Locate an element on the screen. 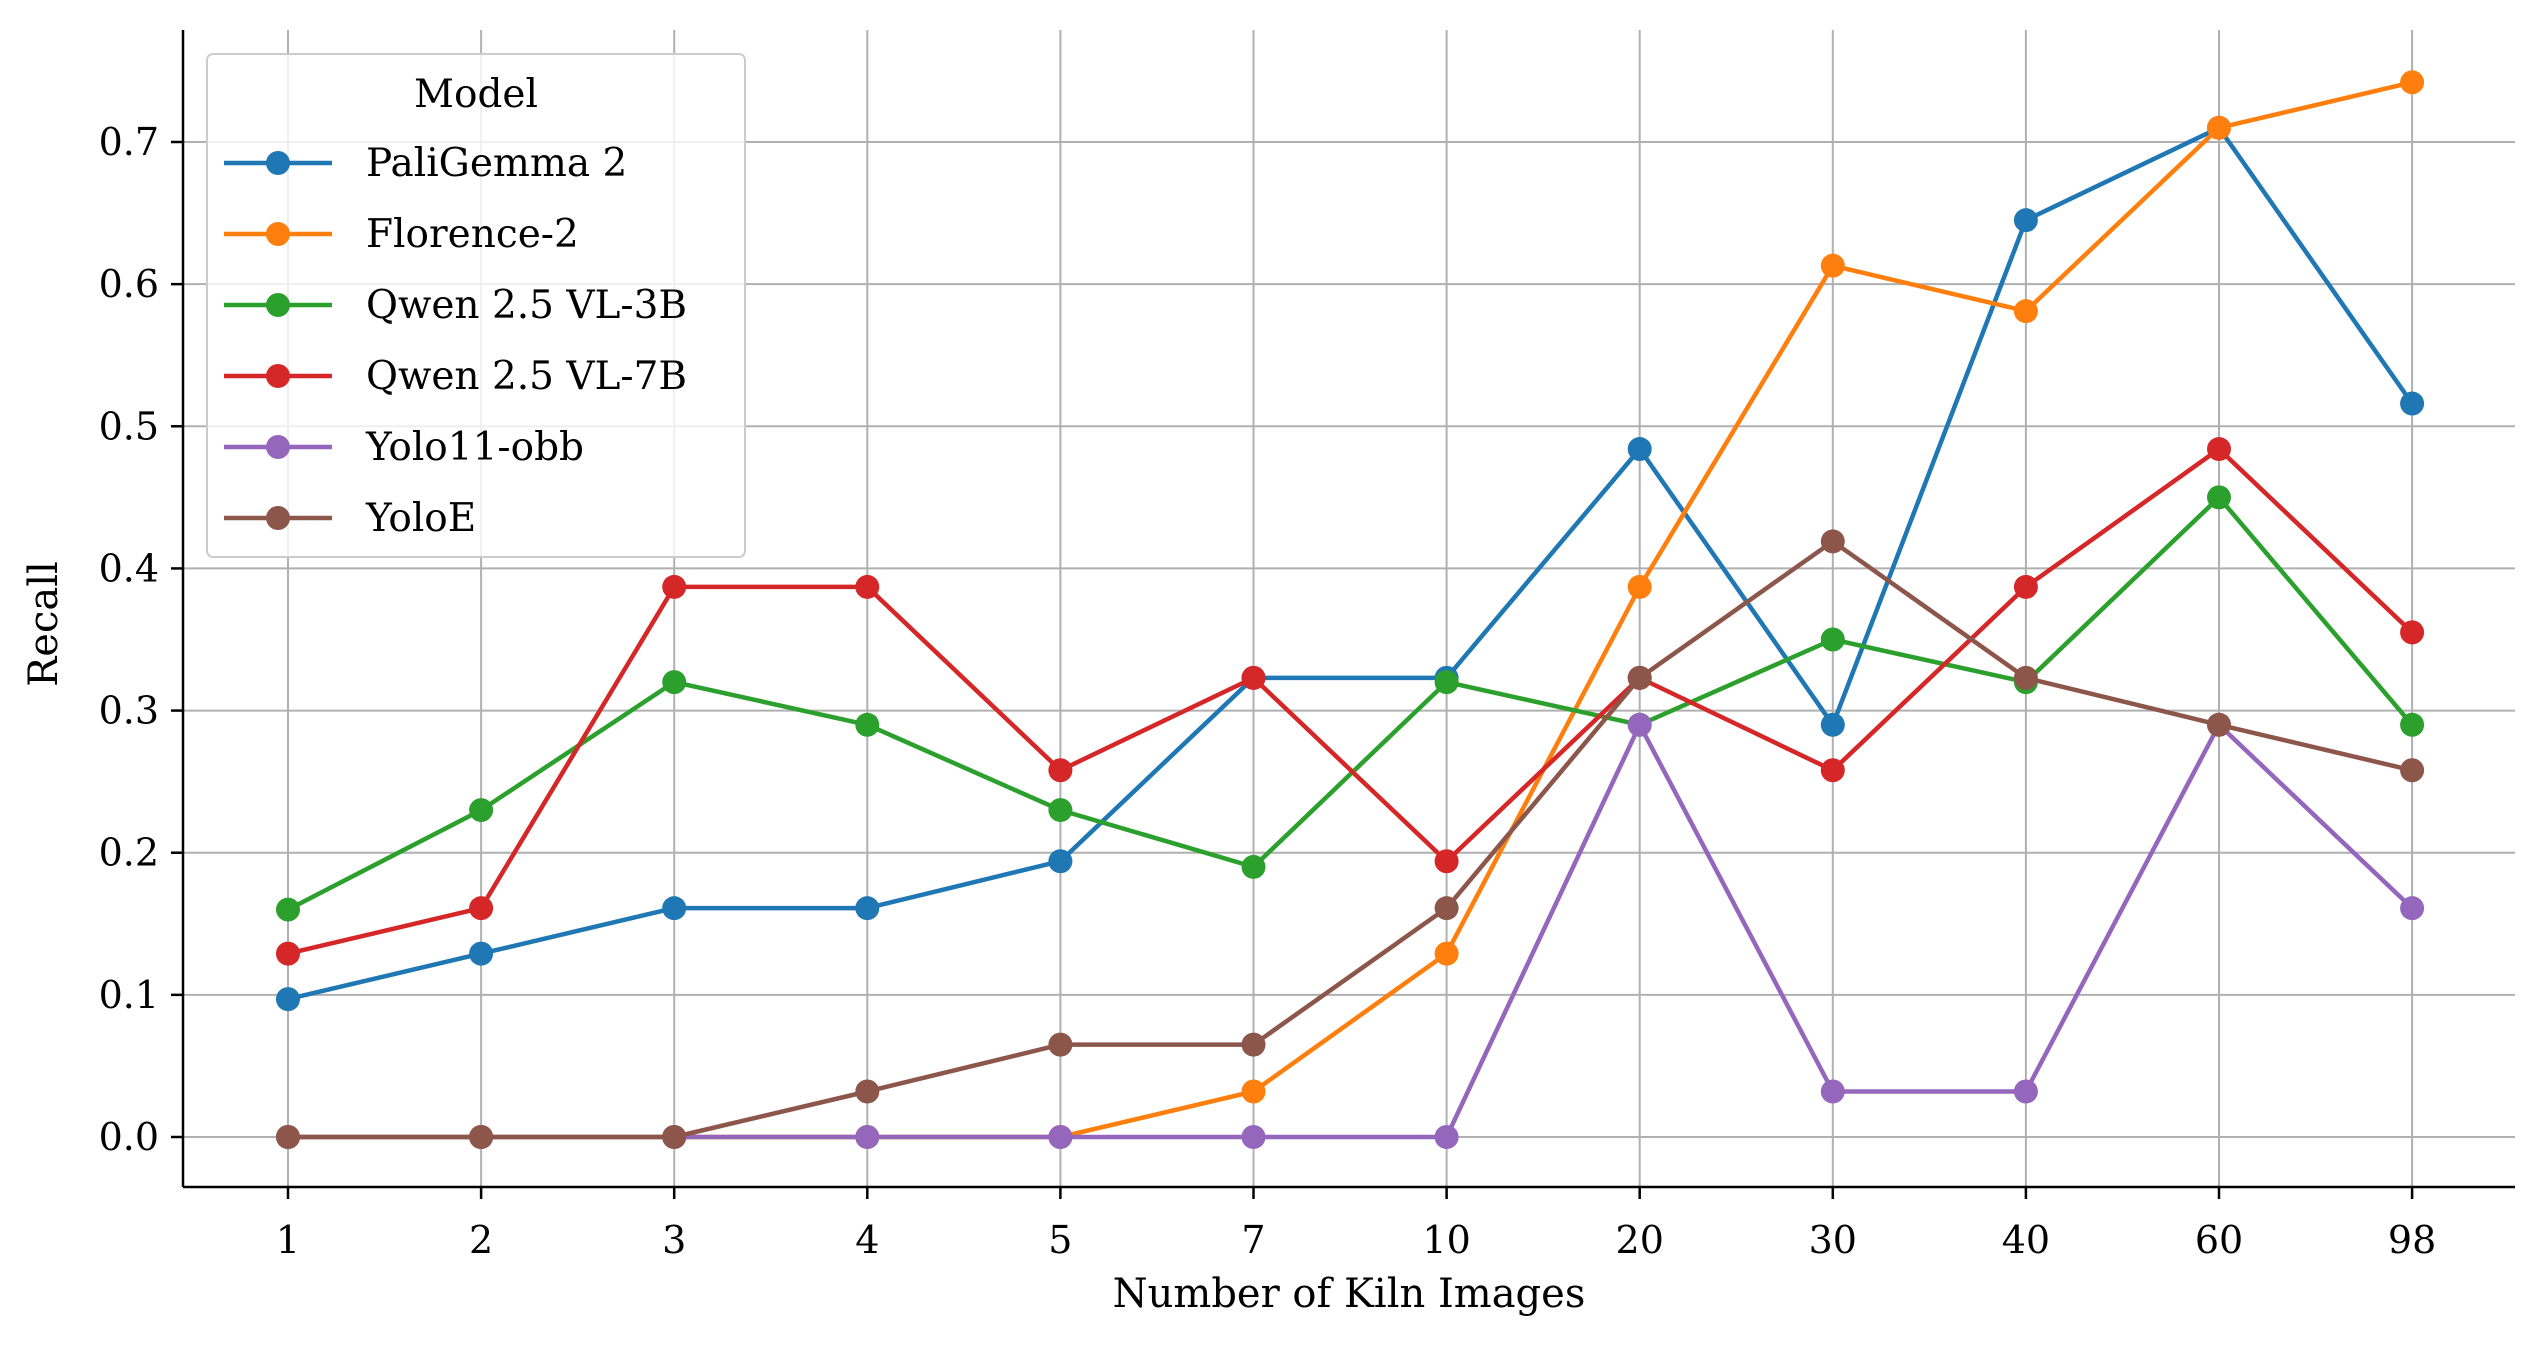 The width and height of the screenshot is (2537, 1349). x-tick-label: 98 is located at coordinates (2412, 1240).